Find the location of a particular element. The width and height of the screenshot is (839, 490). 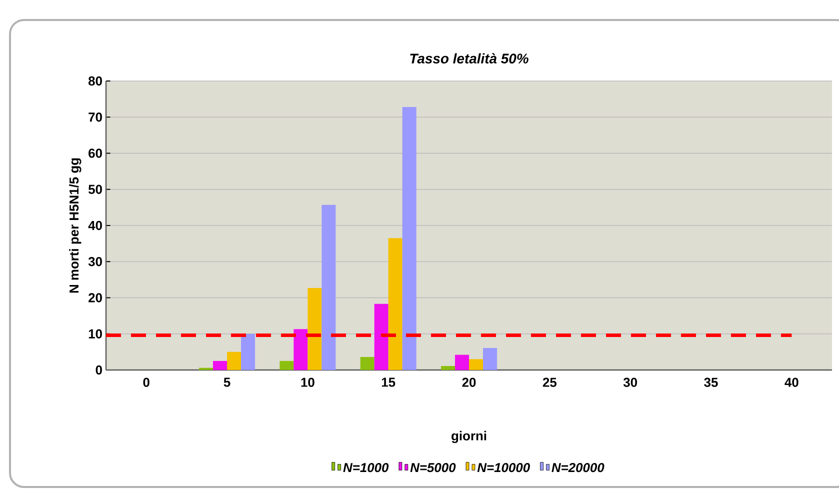

x-tick-label: 25 is located at coordinates (549, 382).